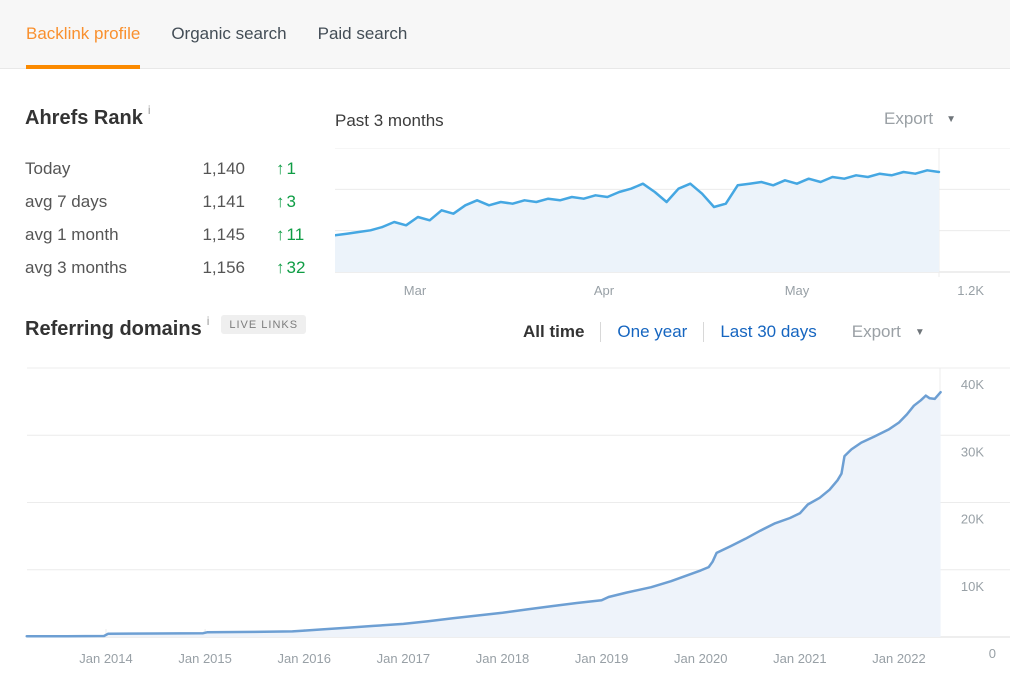  I want to click on x-axis-tick-label: Mar, so click(415, 290).